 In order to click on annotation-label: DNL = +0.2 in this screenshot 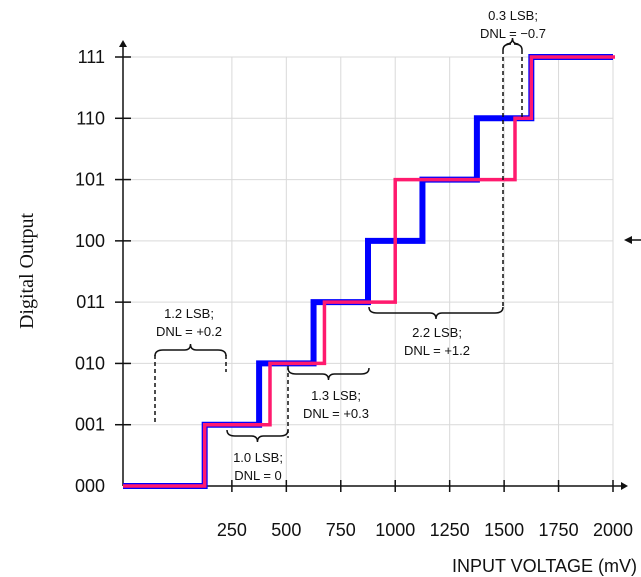, I will do `click(189, 331)`.